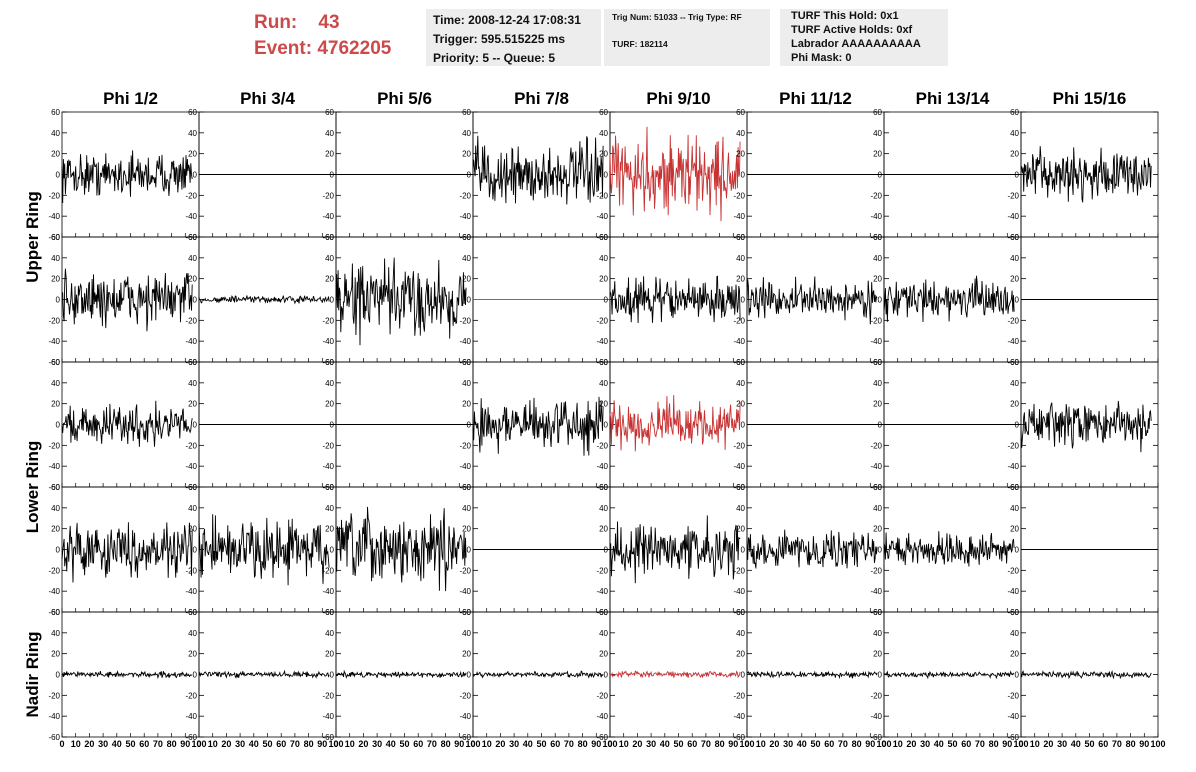  Describe the element at coordinates (829, 744) in the screenshot. I see `x-tick-label: 60` at that location.